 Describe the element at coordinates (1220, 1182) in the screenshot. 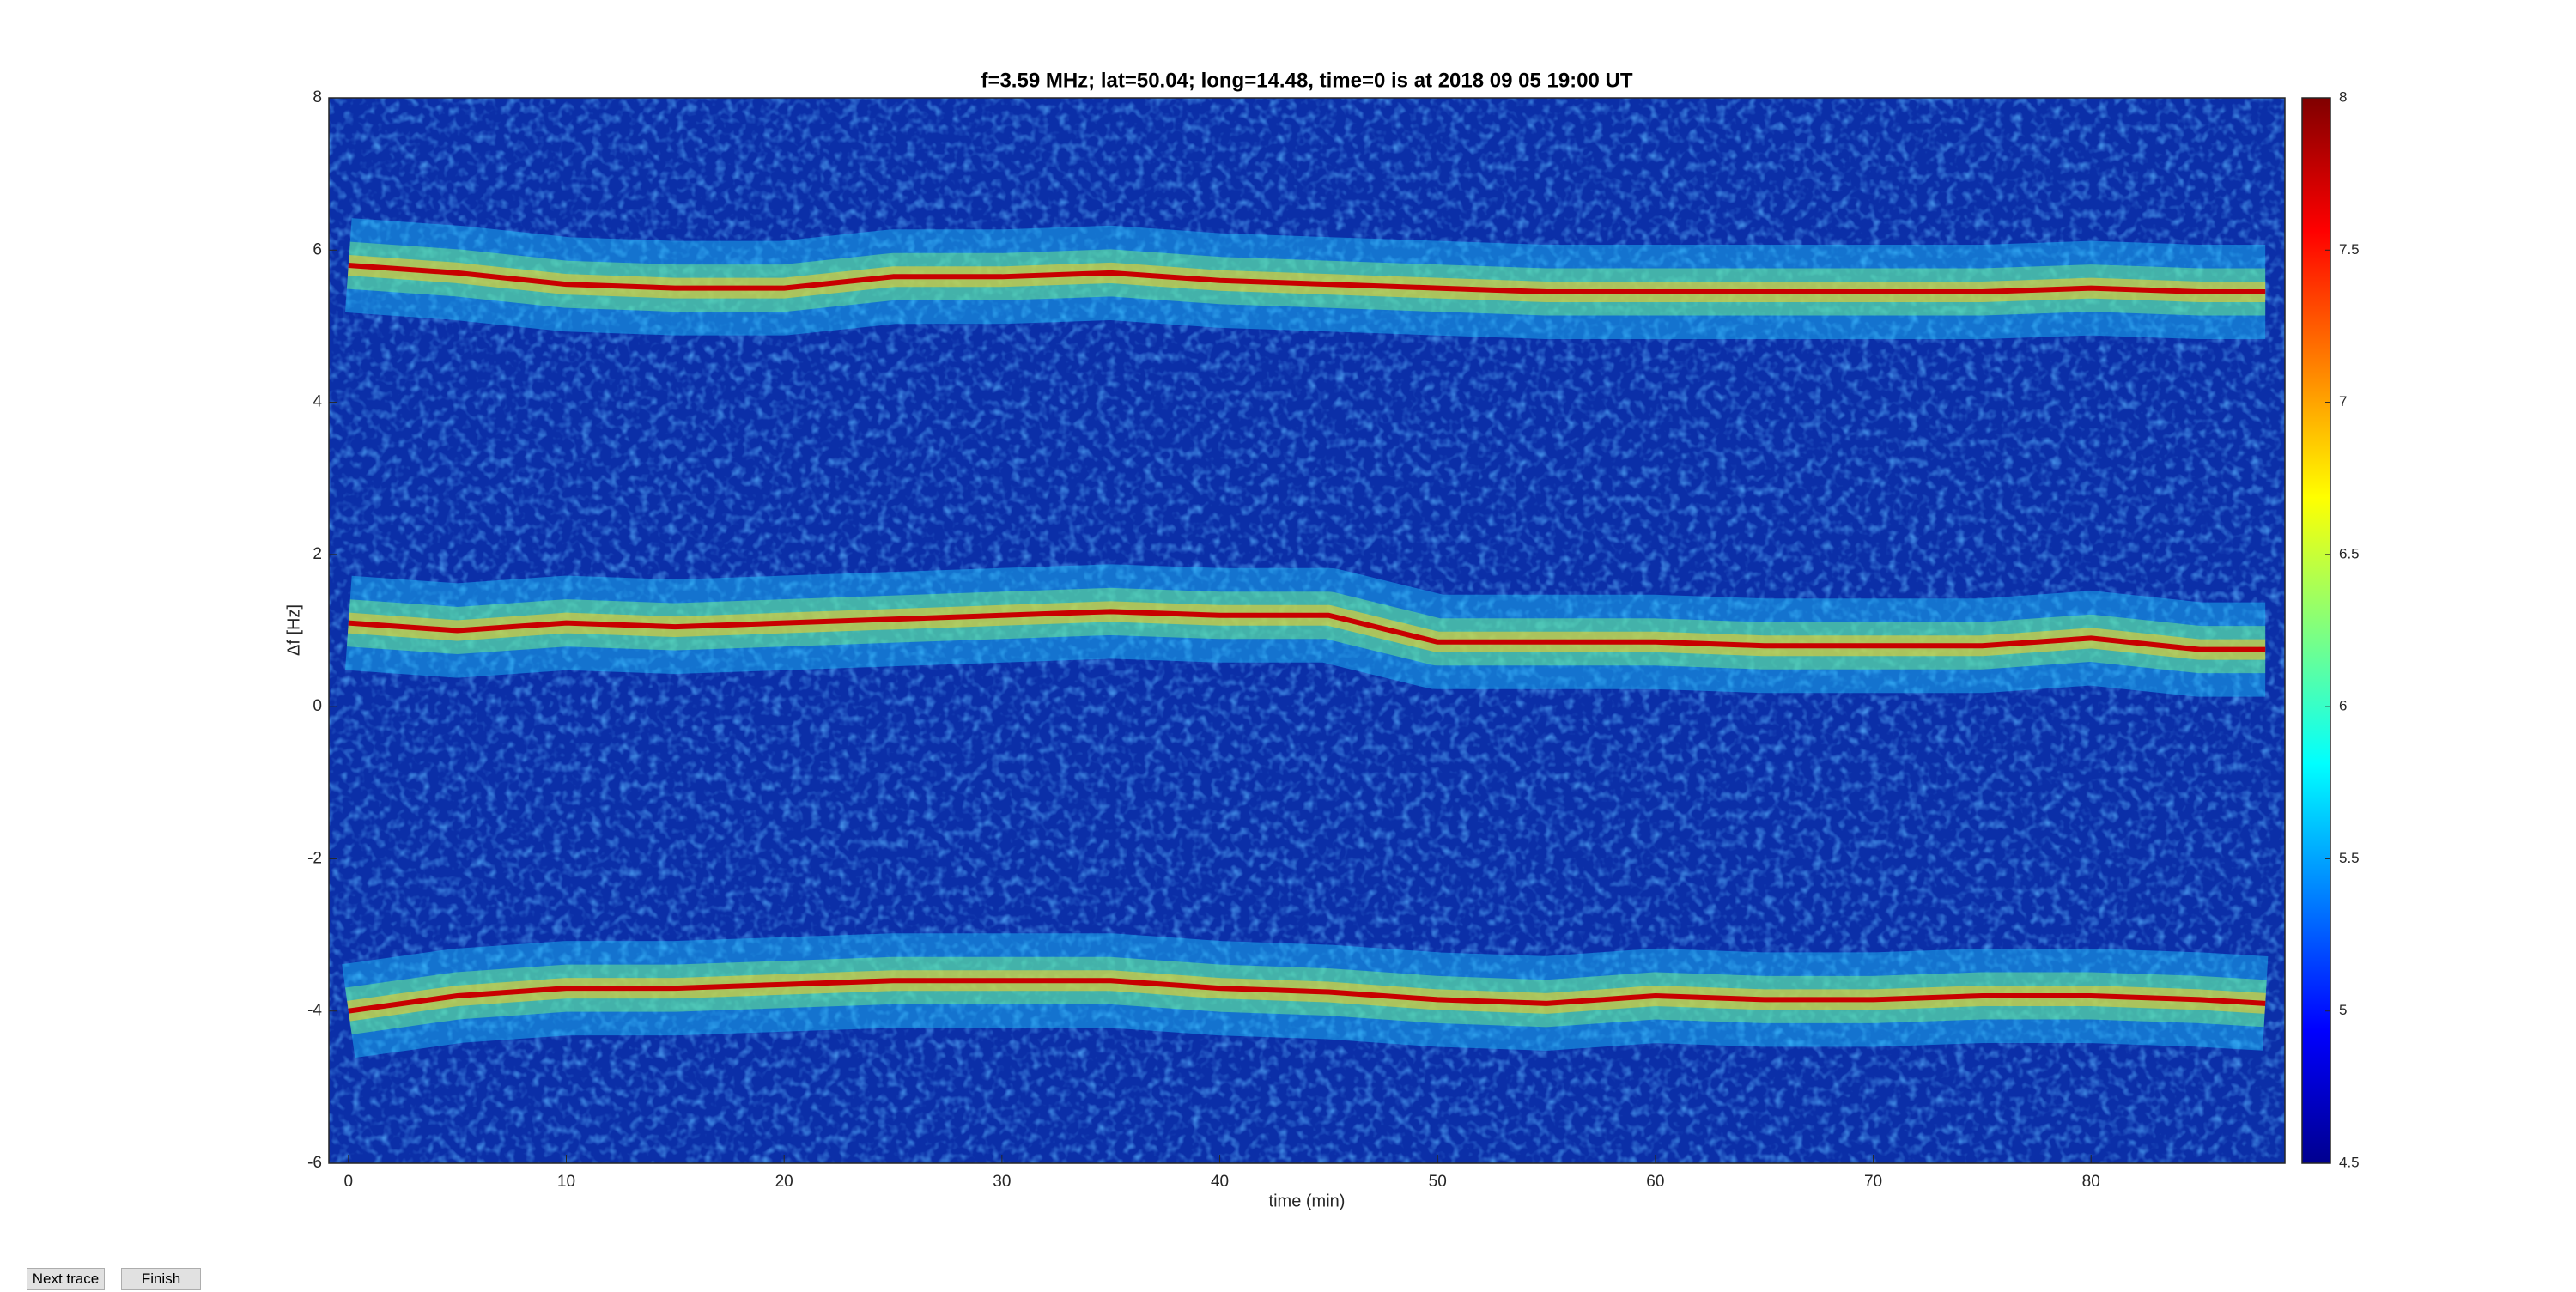

I see `x-tick-label: 40` at that location.